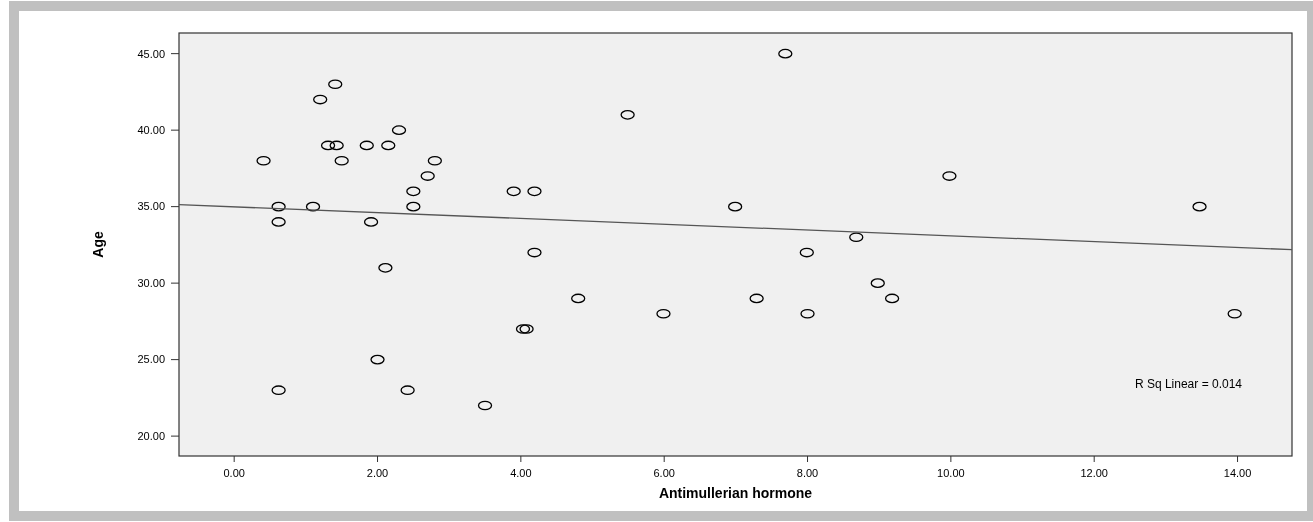 This screenshot has height=522, width=1313. I want to click on x-axis-title: Antimullerian hormone, so click(735, 493).